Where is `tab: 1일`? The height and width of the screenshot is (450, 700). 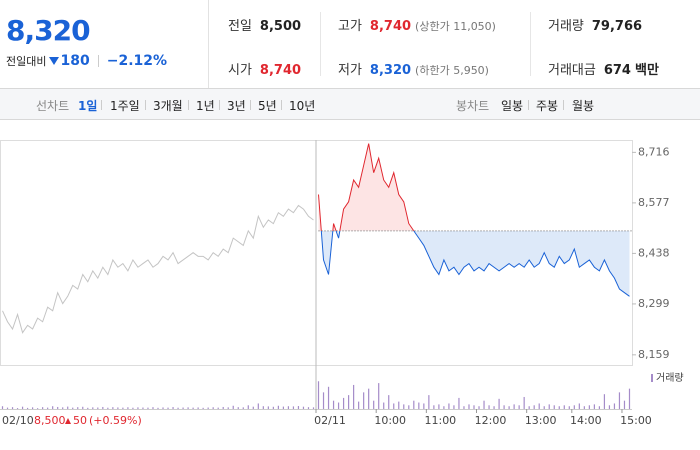
tab: 1일 is located at coordinates (88, 106).